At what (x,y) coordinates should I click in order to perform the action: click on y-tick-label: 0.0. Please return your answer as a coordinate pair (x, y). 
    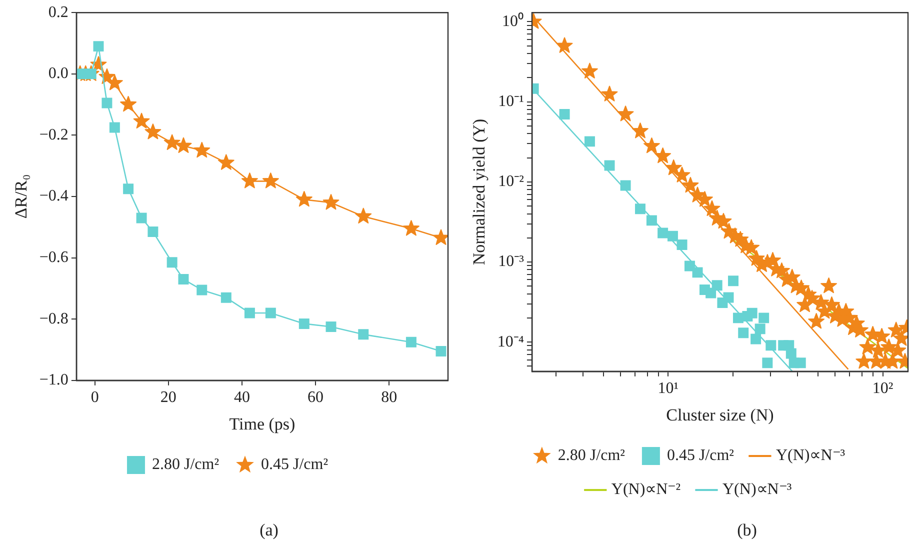
    Looking at the image, I should click on (58, 73).